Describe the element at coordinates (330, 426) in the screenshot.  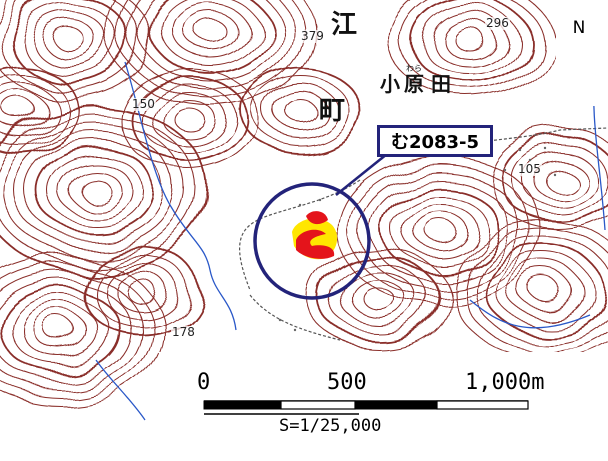
I see `scale-ratio-label: S=1/25,000` at that location.